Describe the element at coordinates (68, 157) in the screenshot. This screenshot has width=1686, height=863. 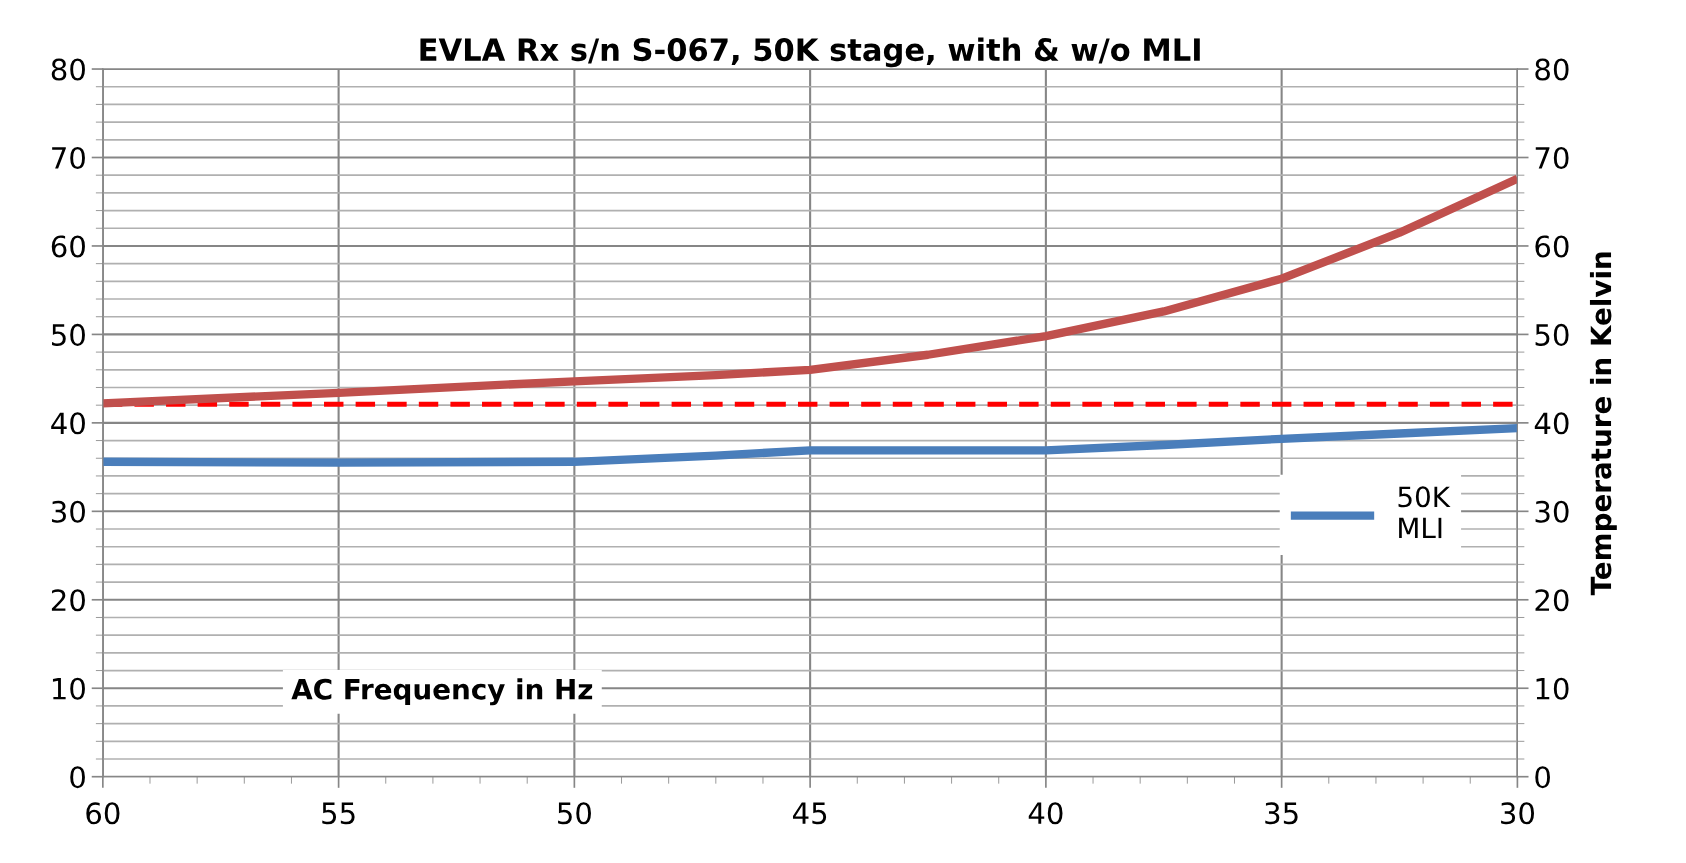
I see `y-tick-label: 70` at that location.